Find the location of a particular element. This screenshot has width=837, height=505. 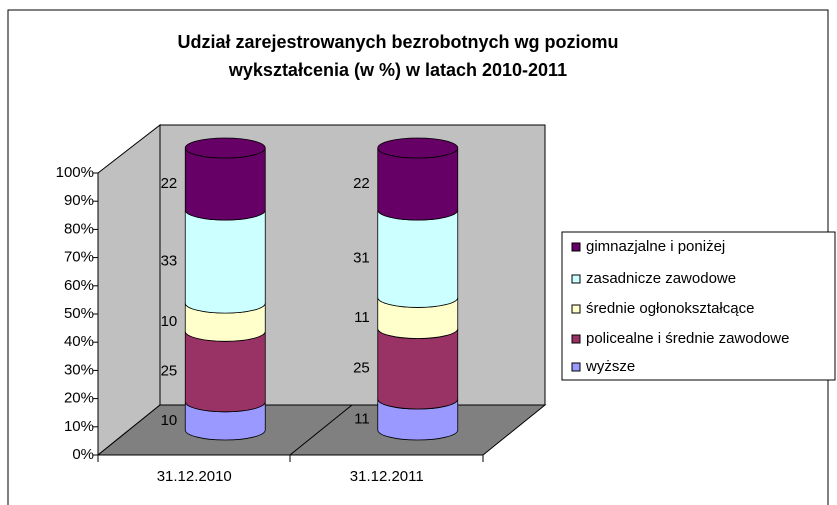

x-tick-label: 31.12.2011 is located at coordinates (387, 476).